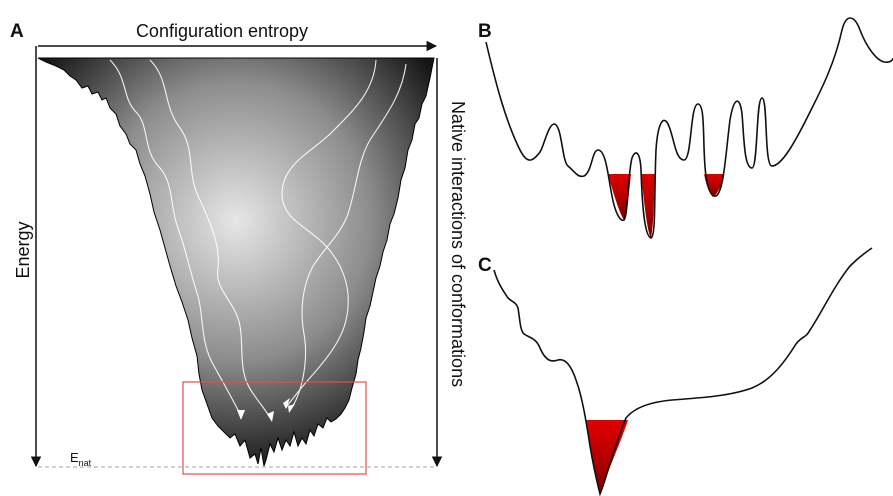  What do you see at coordinates (17, 31) in the screenshot?
I see `panel-a-letter: A` at bounding box center [17, 31].